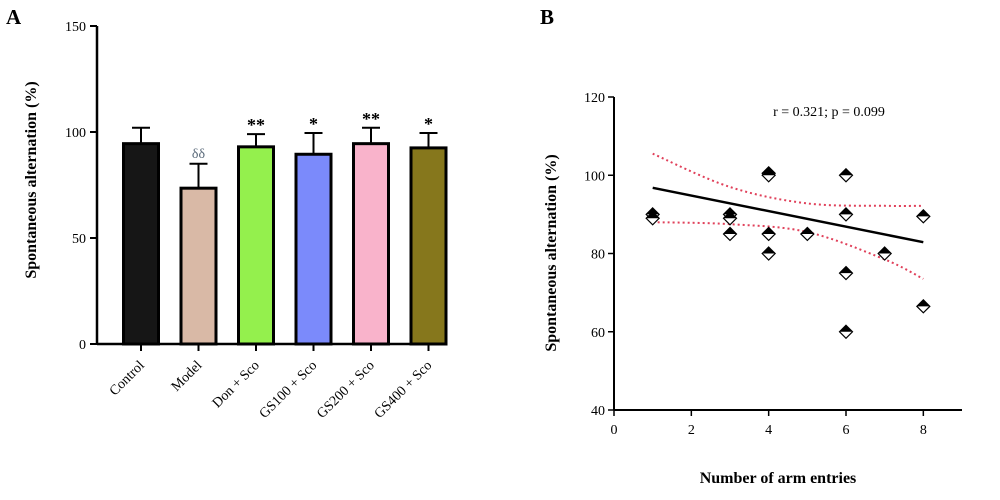 The image size is (1000, 500). What do you see at coordinates (768, 430) in the screenshot?
I see `x-tick-label: 4` at bounding box center [768, 430].